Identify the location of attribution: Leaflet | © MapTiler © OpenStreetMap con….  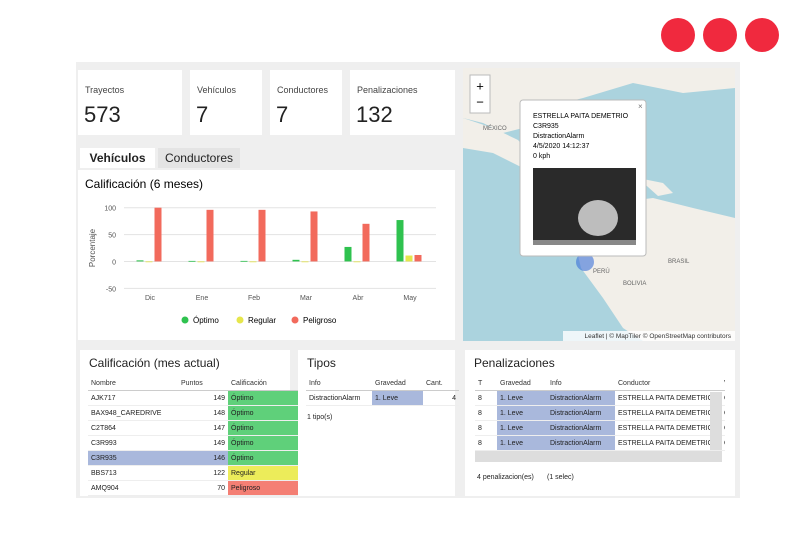
(657, 336).